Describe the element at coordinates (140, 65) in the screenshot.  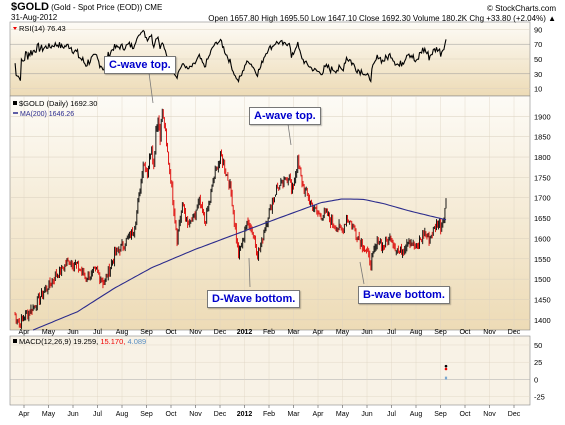
I see `c-wave-top-annotation: C-wave top.` at that location.